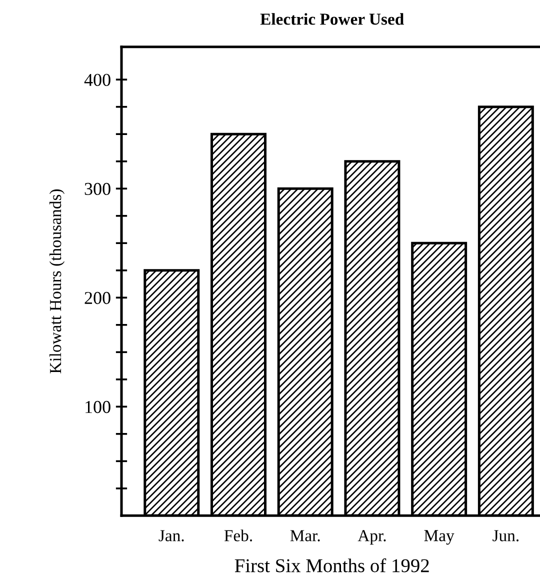 Image resolution: width=540 pixels, height=586 pixels. Describe the element at coordinates (97, 80) in the screenshot. I see `y-tick-label: 400` at that location.